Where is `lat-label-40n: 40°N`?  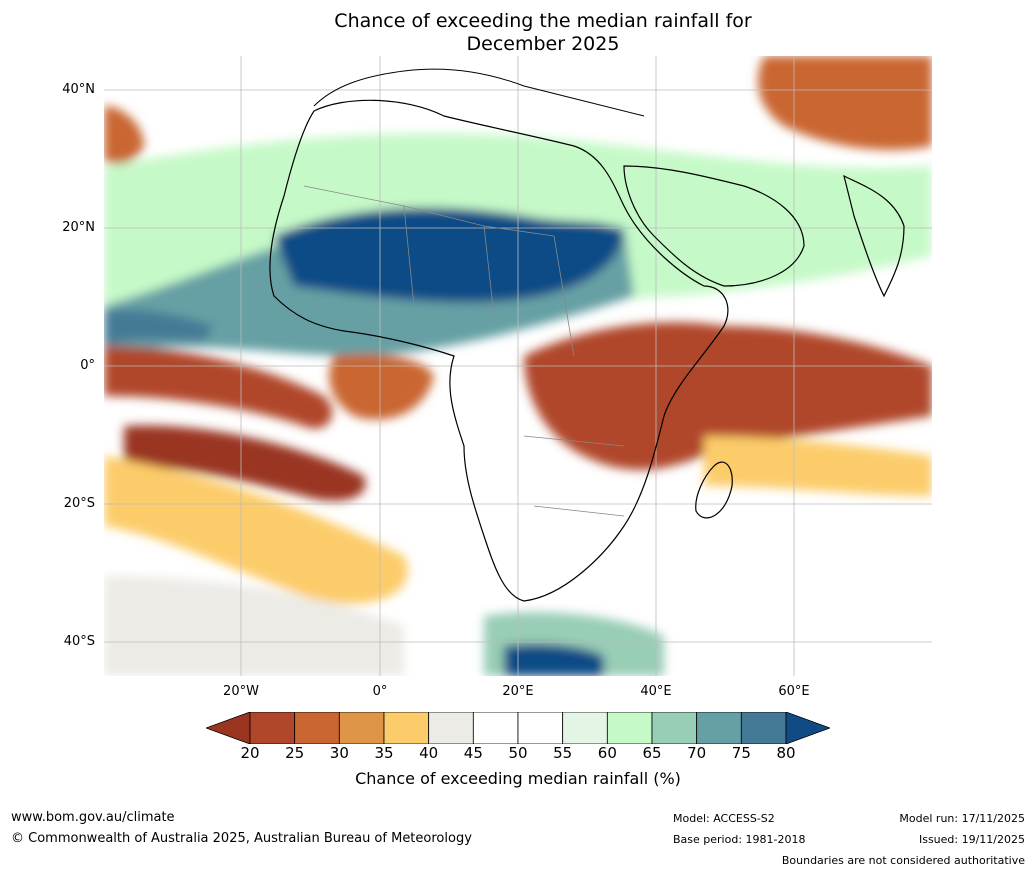
lat-label-40n: 40°N is located at coordinates (78, 89).